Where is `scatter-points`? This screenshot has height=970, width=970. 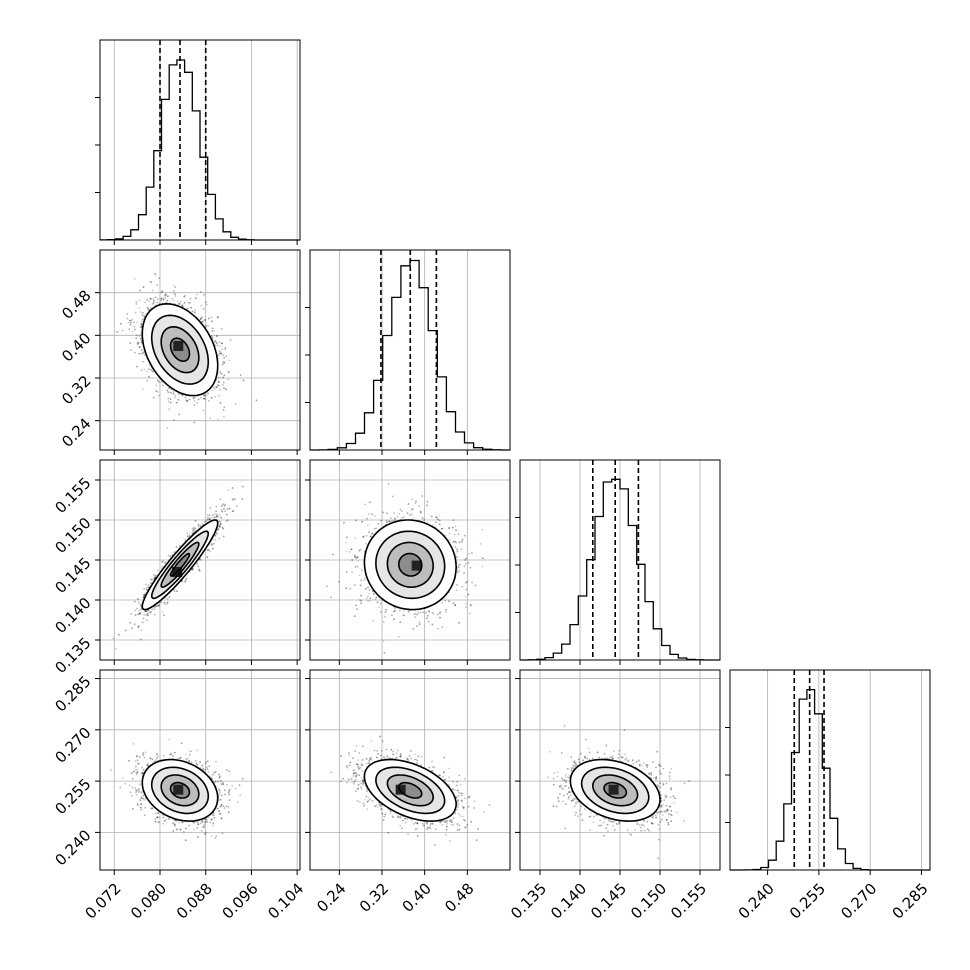 scatter-points is located at coordinates (187, 350).